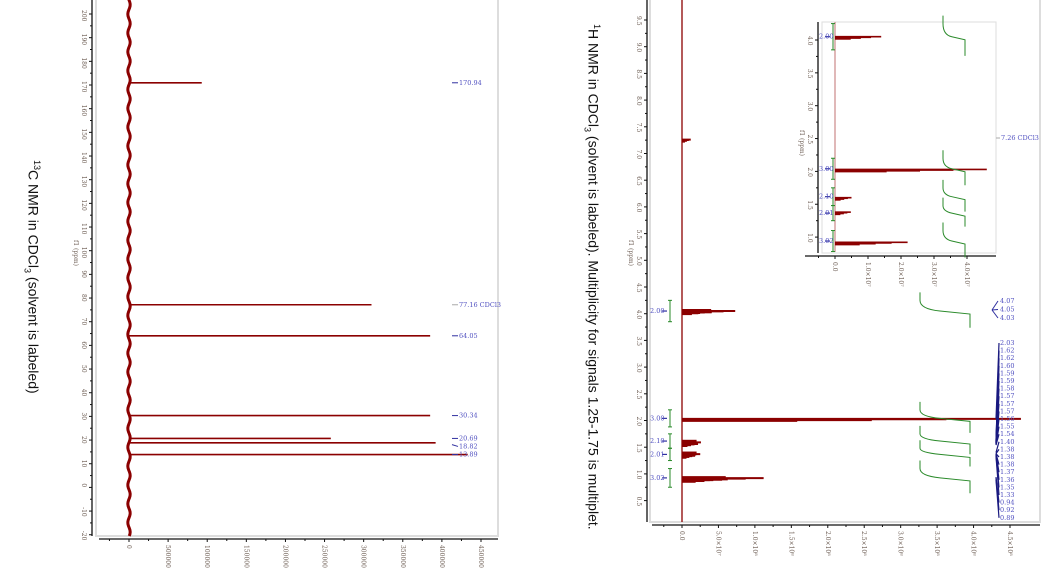 This screenshot has width=1054, height=568. I want to click on h1-ppm-tick-label: 3.5, so click(638, 341).